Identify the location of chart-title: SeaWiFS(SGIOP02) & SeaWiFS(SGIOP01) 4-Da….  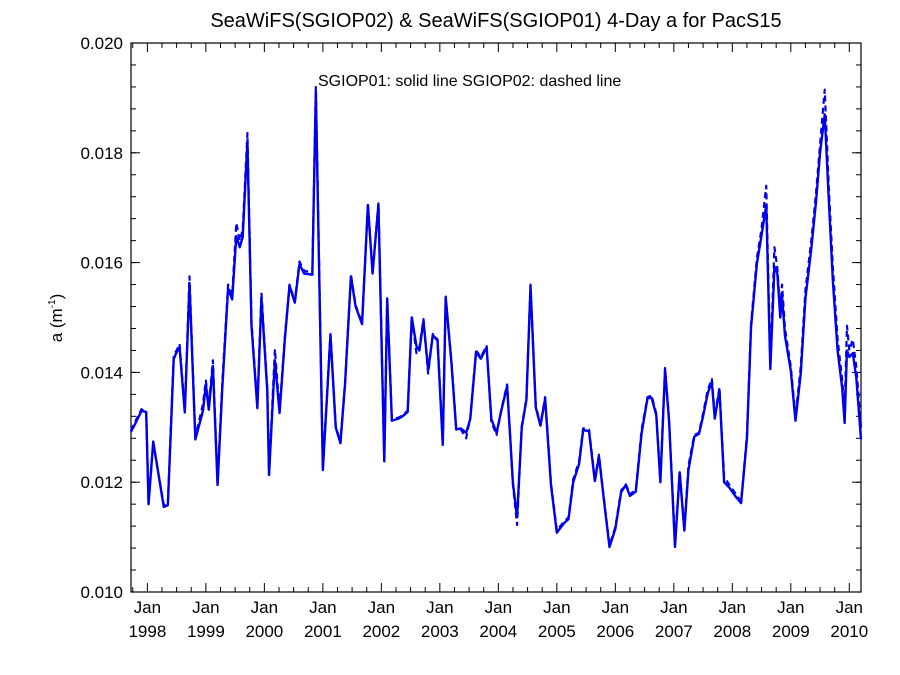
(495, 21).